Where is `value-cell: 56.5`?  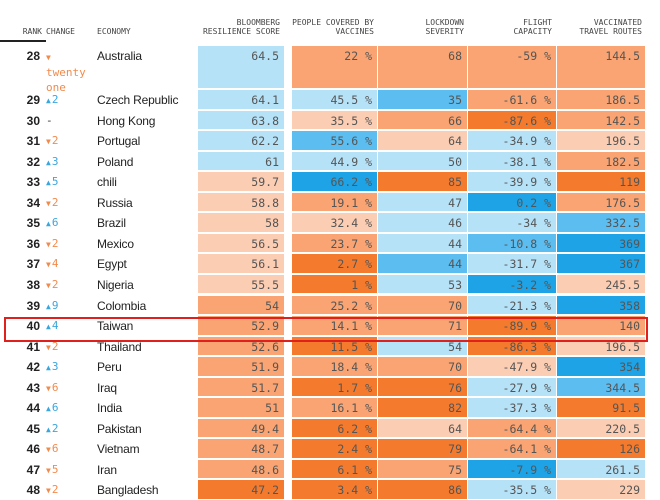
value-cell: 56.5 is located at coordinates (241, 243).